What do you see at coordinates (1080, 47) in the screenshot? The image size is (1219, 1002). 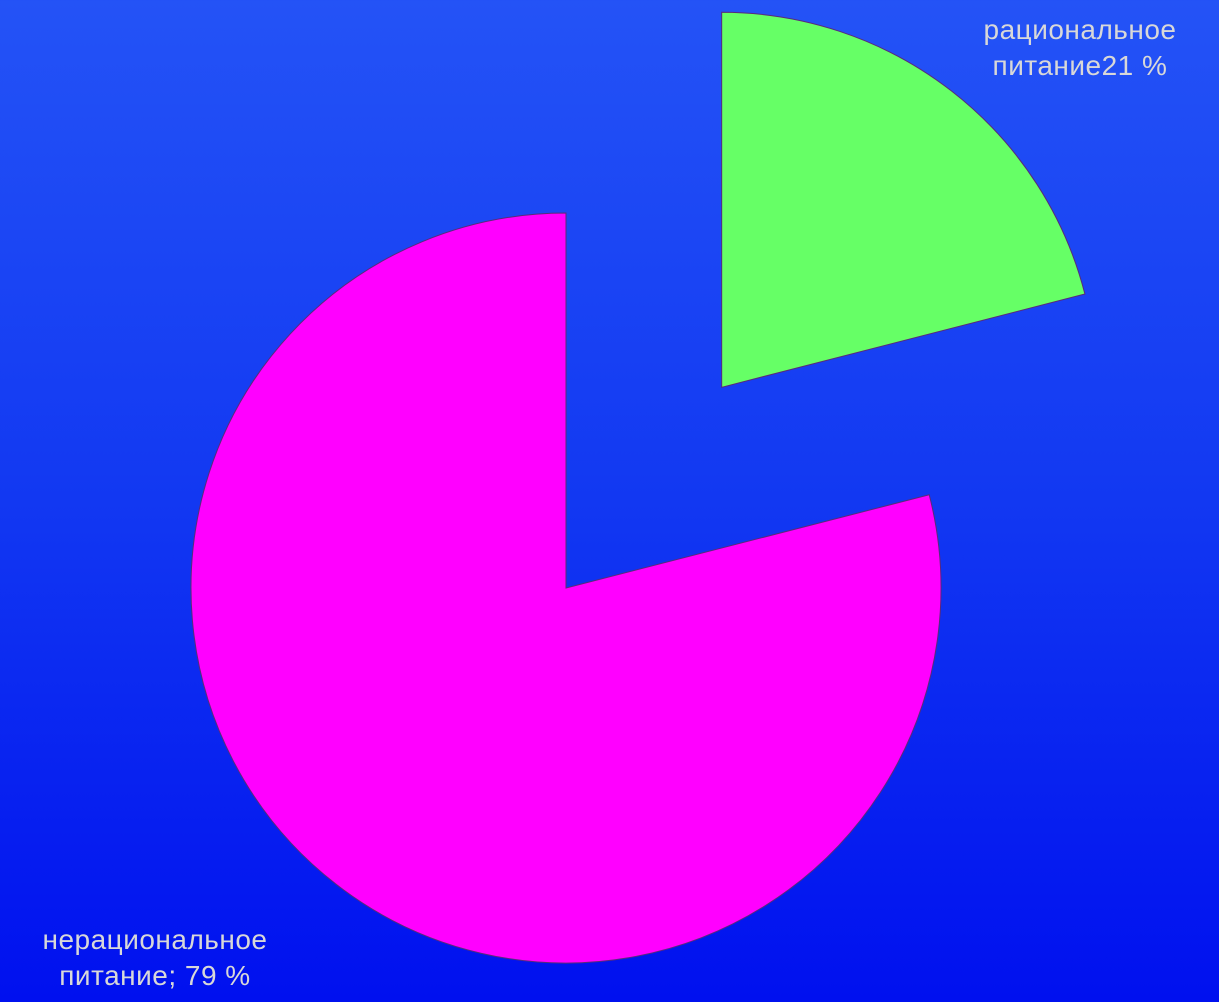 I see `data-label: рациональное питание21 %` at bounding box center [1080, 47].